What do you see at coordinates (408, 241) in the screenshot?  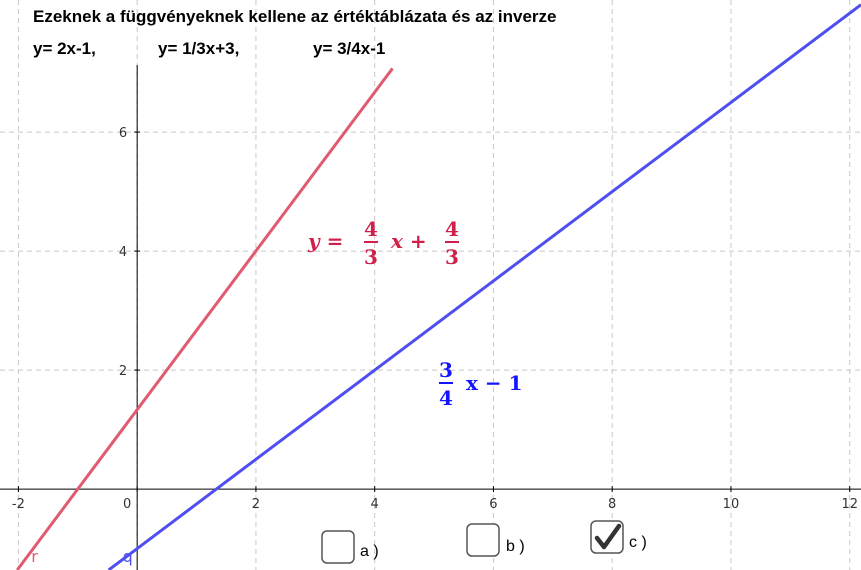 I see `formula-text: x +` at bounding box center [408, 241].